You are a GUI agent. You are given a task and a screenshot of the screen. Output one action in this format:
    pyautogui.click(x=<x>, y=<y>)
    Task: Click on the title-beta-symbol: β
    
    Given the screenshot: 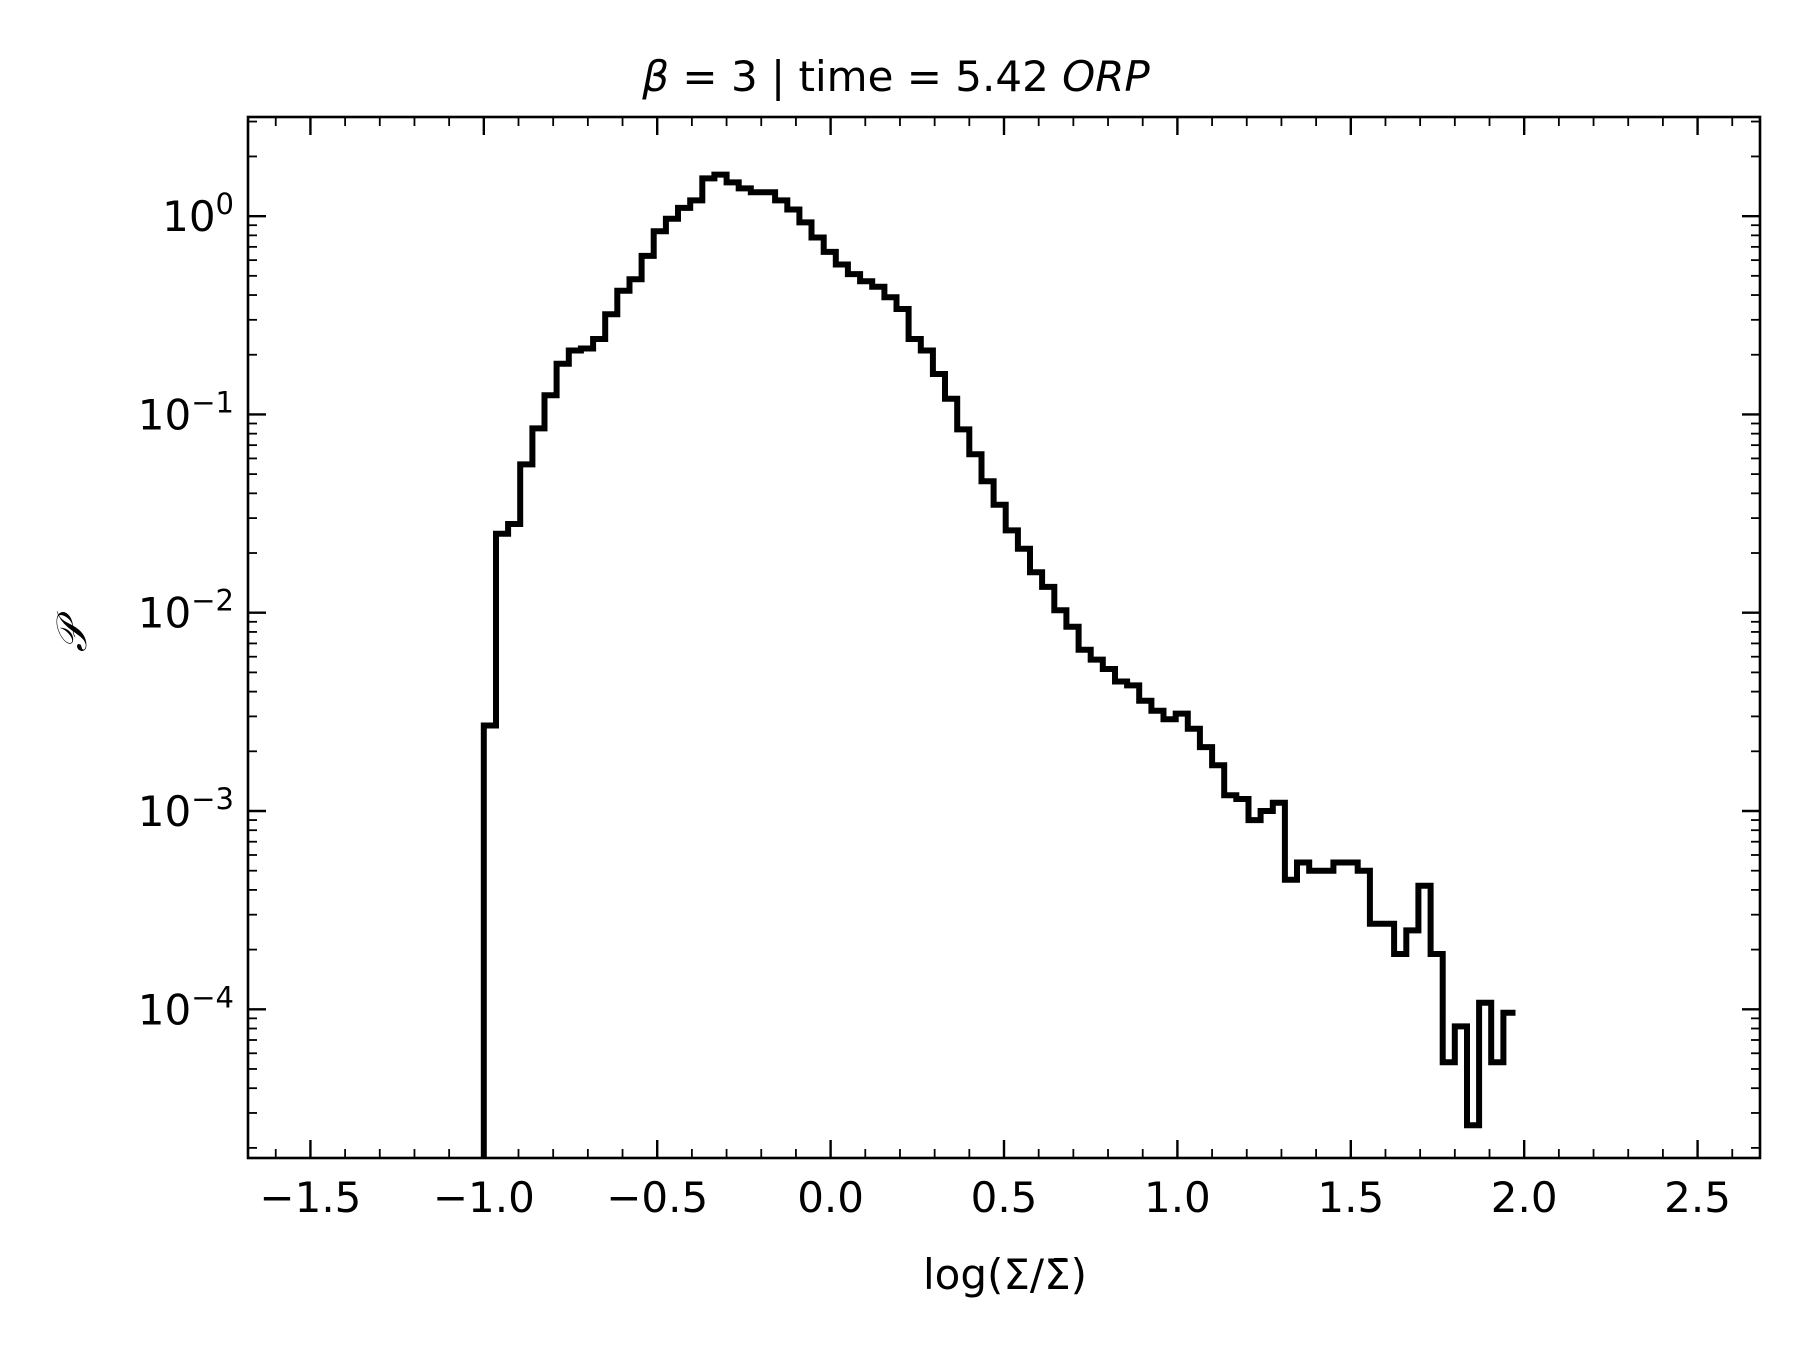 What is the action you would take?
    pyautogui.click(x=655, y=76)
    